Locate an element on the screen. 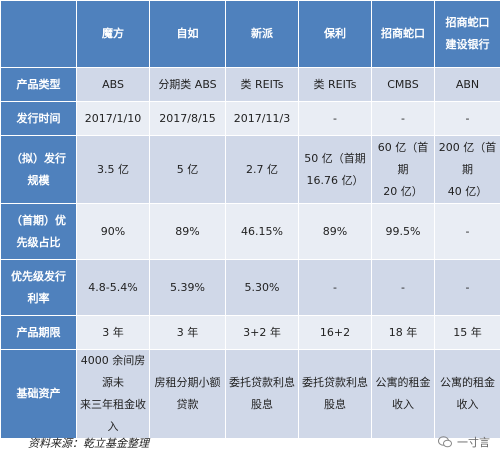  table-cell: 50 亿（首期 16.76 亿） is located at coordinates (335, 169).